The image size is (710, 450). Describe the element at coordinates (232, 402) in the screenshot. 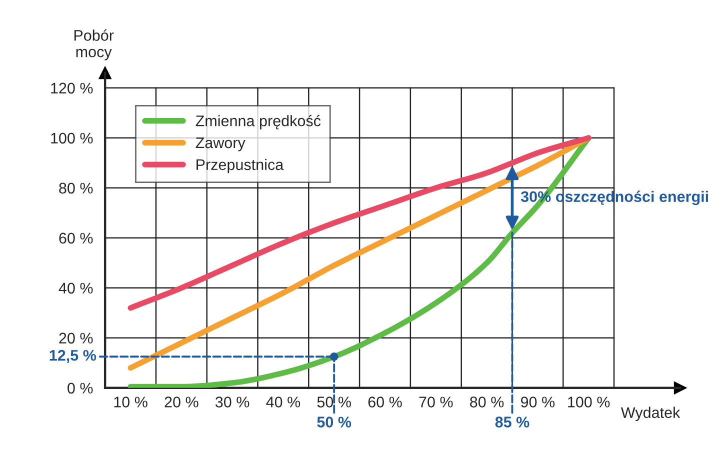

I see `x-tick-label: 30 %` at that location.